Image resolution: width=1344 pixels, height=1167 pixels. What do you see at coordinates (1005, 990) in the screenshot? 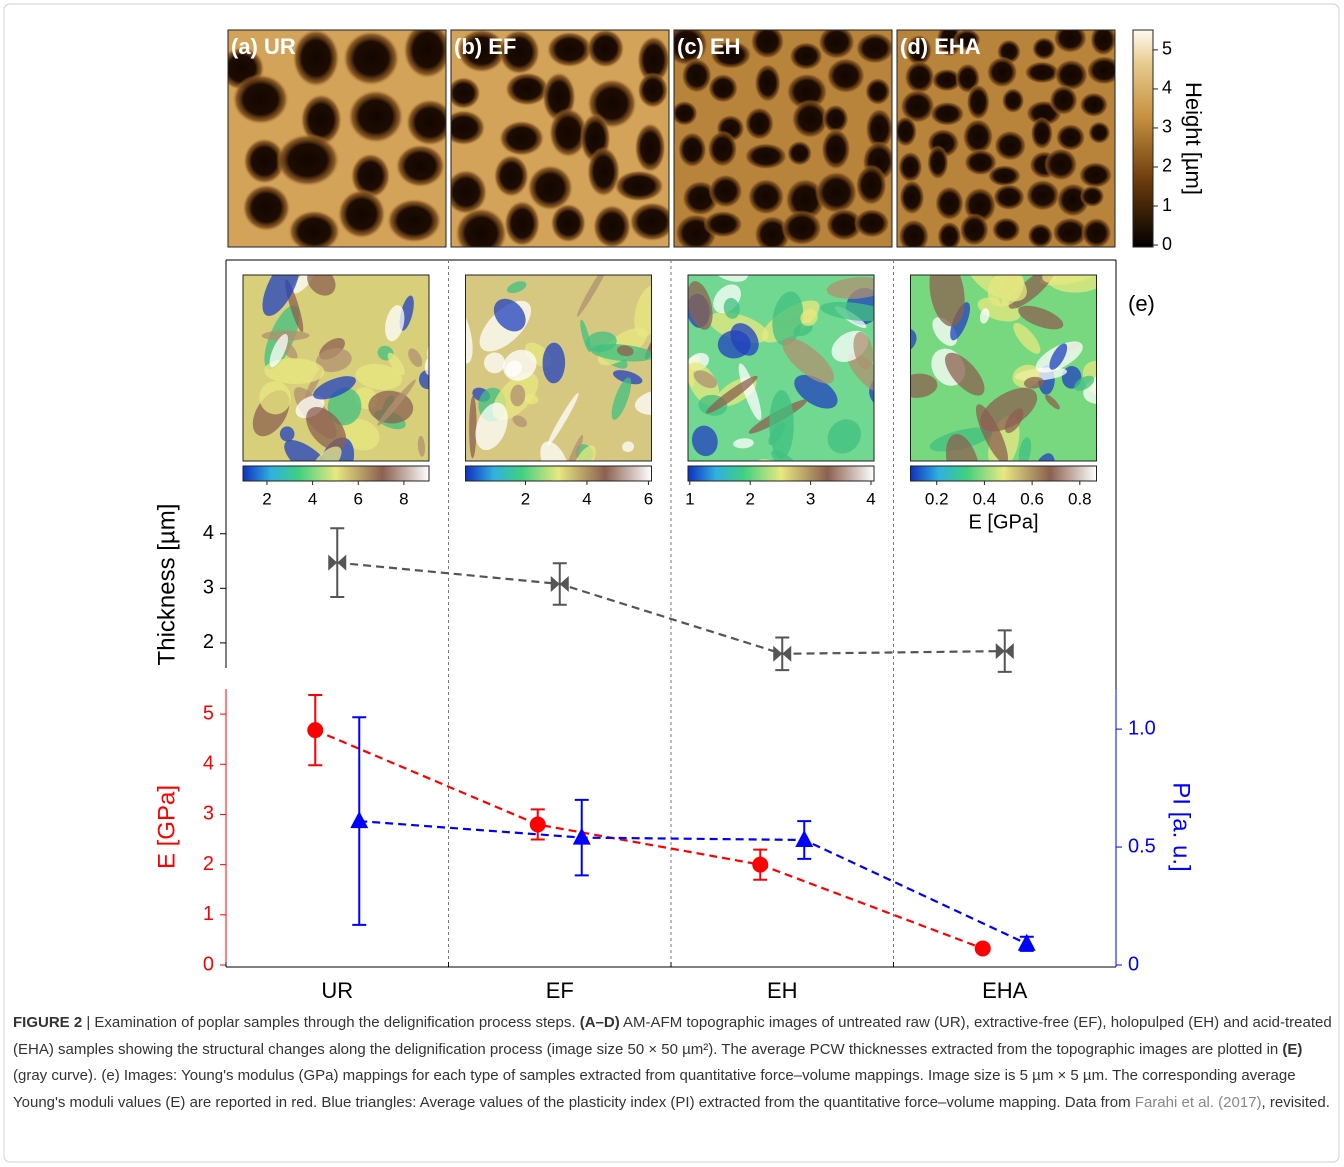
I see `x-tick-label: EHA` at bounding box center [1005, 990].